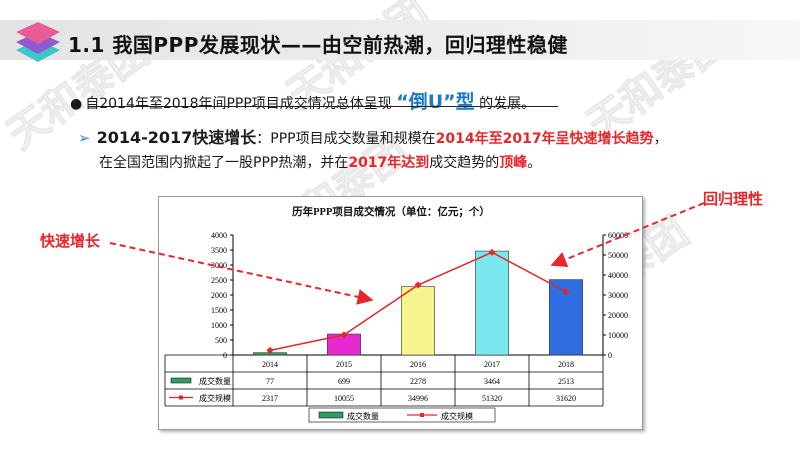 The height and width of the screenshot is (450, 800). What do you see at coordinates (544, 139) in the screenshot?
I see `point-red-1: 2014年至2017年呈快速增长趋势` at bounding box center [544, 139].